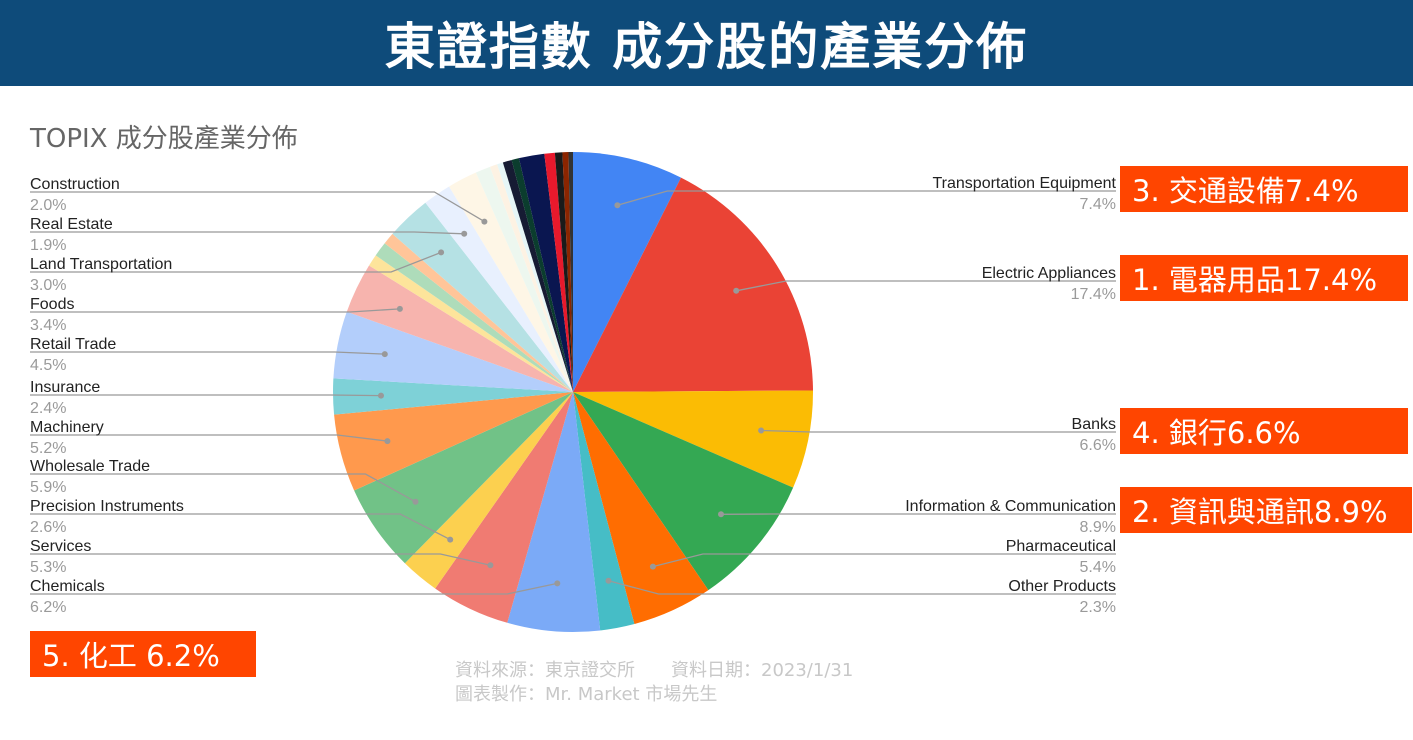 The image size is (1413, 740). What do you see at coordinates (164, 139) in the screenshot?
I see `chart-title: TOPIX 成分股產業分佈` at bounding box center [164, 139].